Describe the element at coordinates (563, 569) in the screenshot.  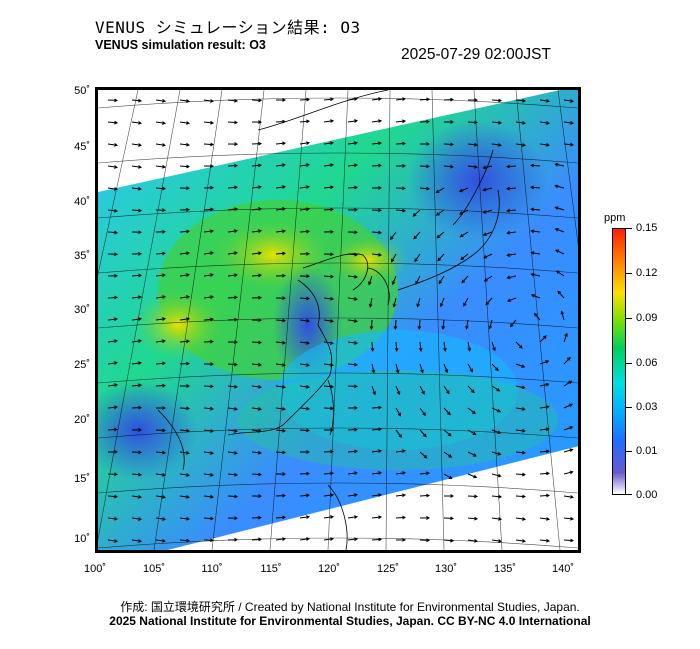
I see `lon-label: 140˚` at that location.